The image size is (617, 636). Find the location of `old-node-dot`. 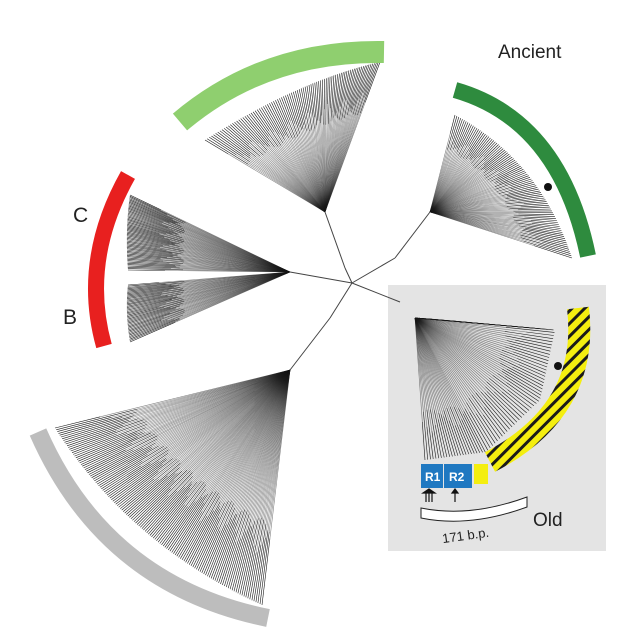

old-node-dot is located at coordinates (558, 366).